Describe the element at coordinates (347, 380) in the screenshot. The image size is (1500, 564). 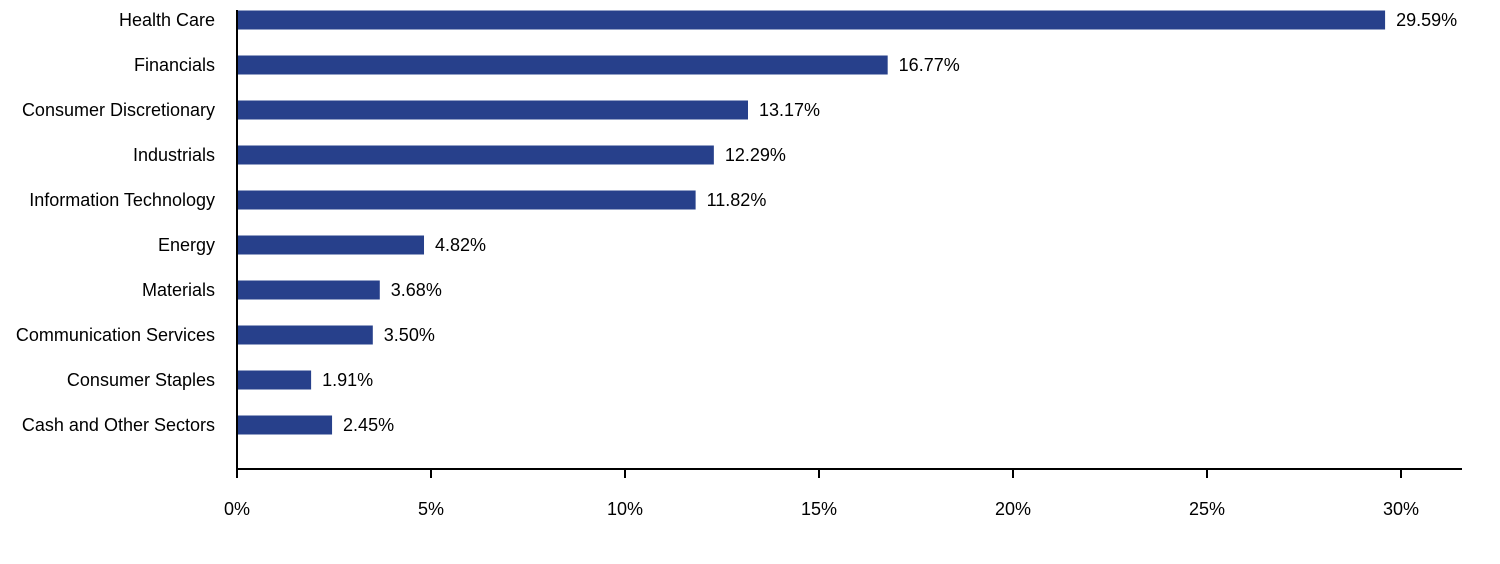
I see `value-label: 1.91%` at that location.